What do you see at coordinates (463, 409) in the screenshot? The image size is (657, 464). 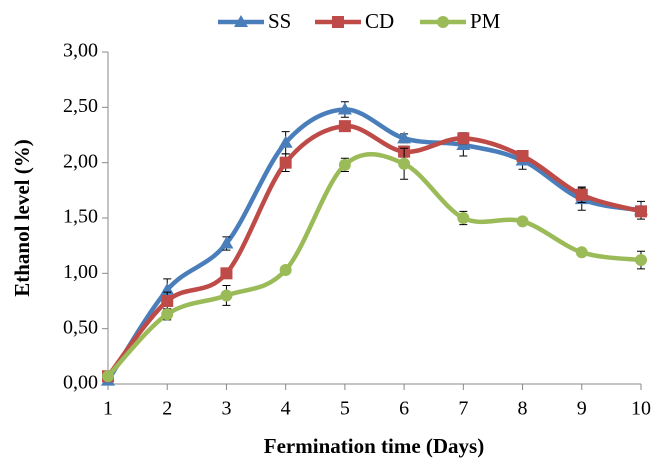 I see `x-tick-label: 7` at bounding box center [463, 409].